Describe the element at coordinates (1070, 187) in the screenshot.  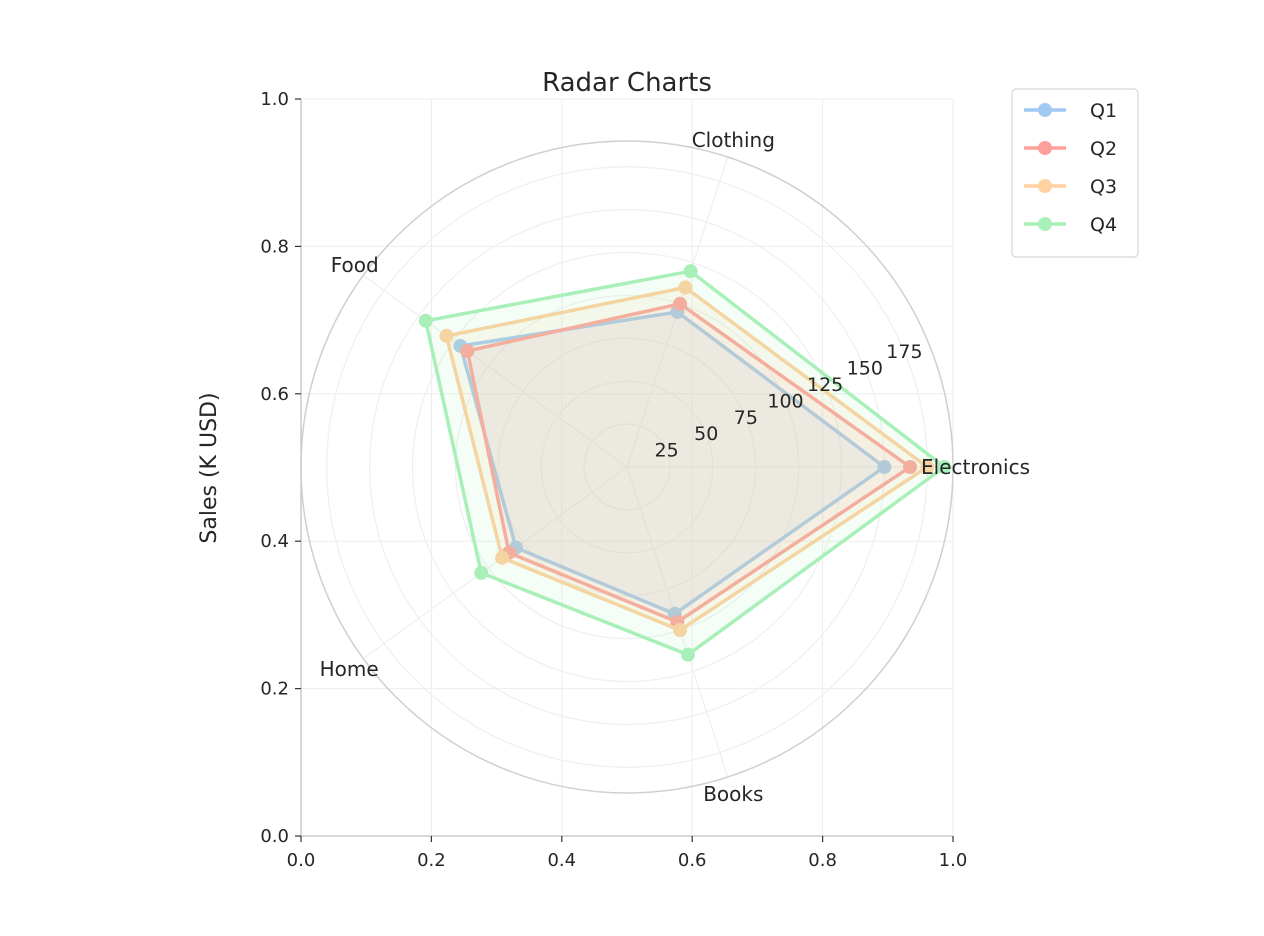
I see `legend-entry-q3: Q3` at that location.